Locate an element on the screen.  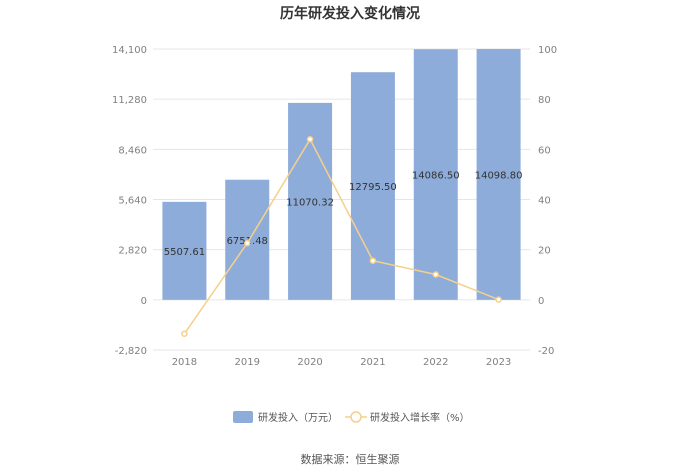
x-tick-label: 2022 is located at coordinates (435, 362).